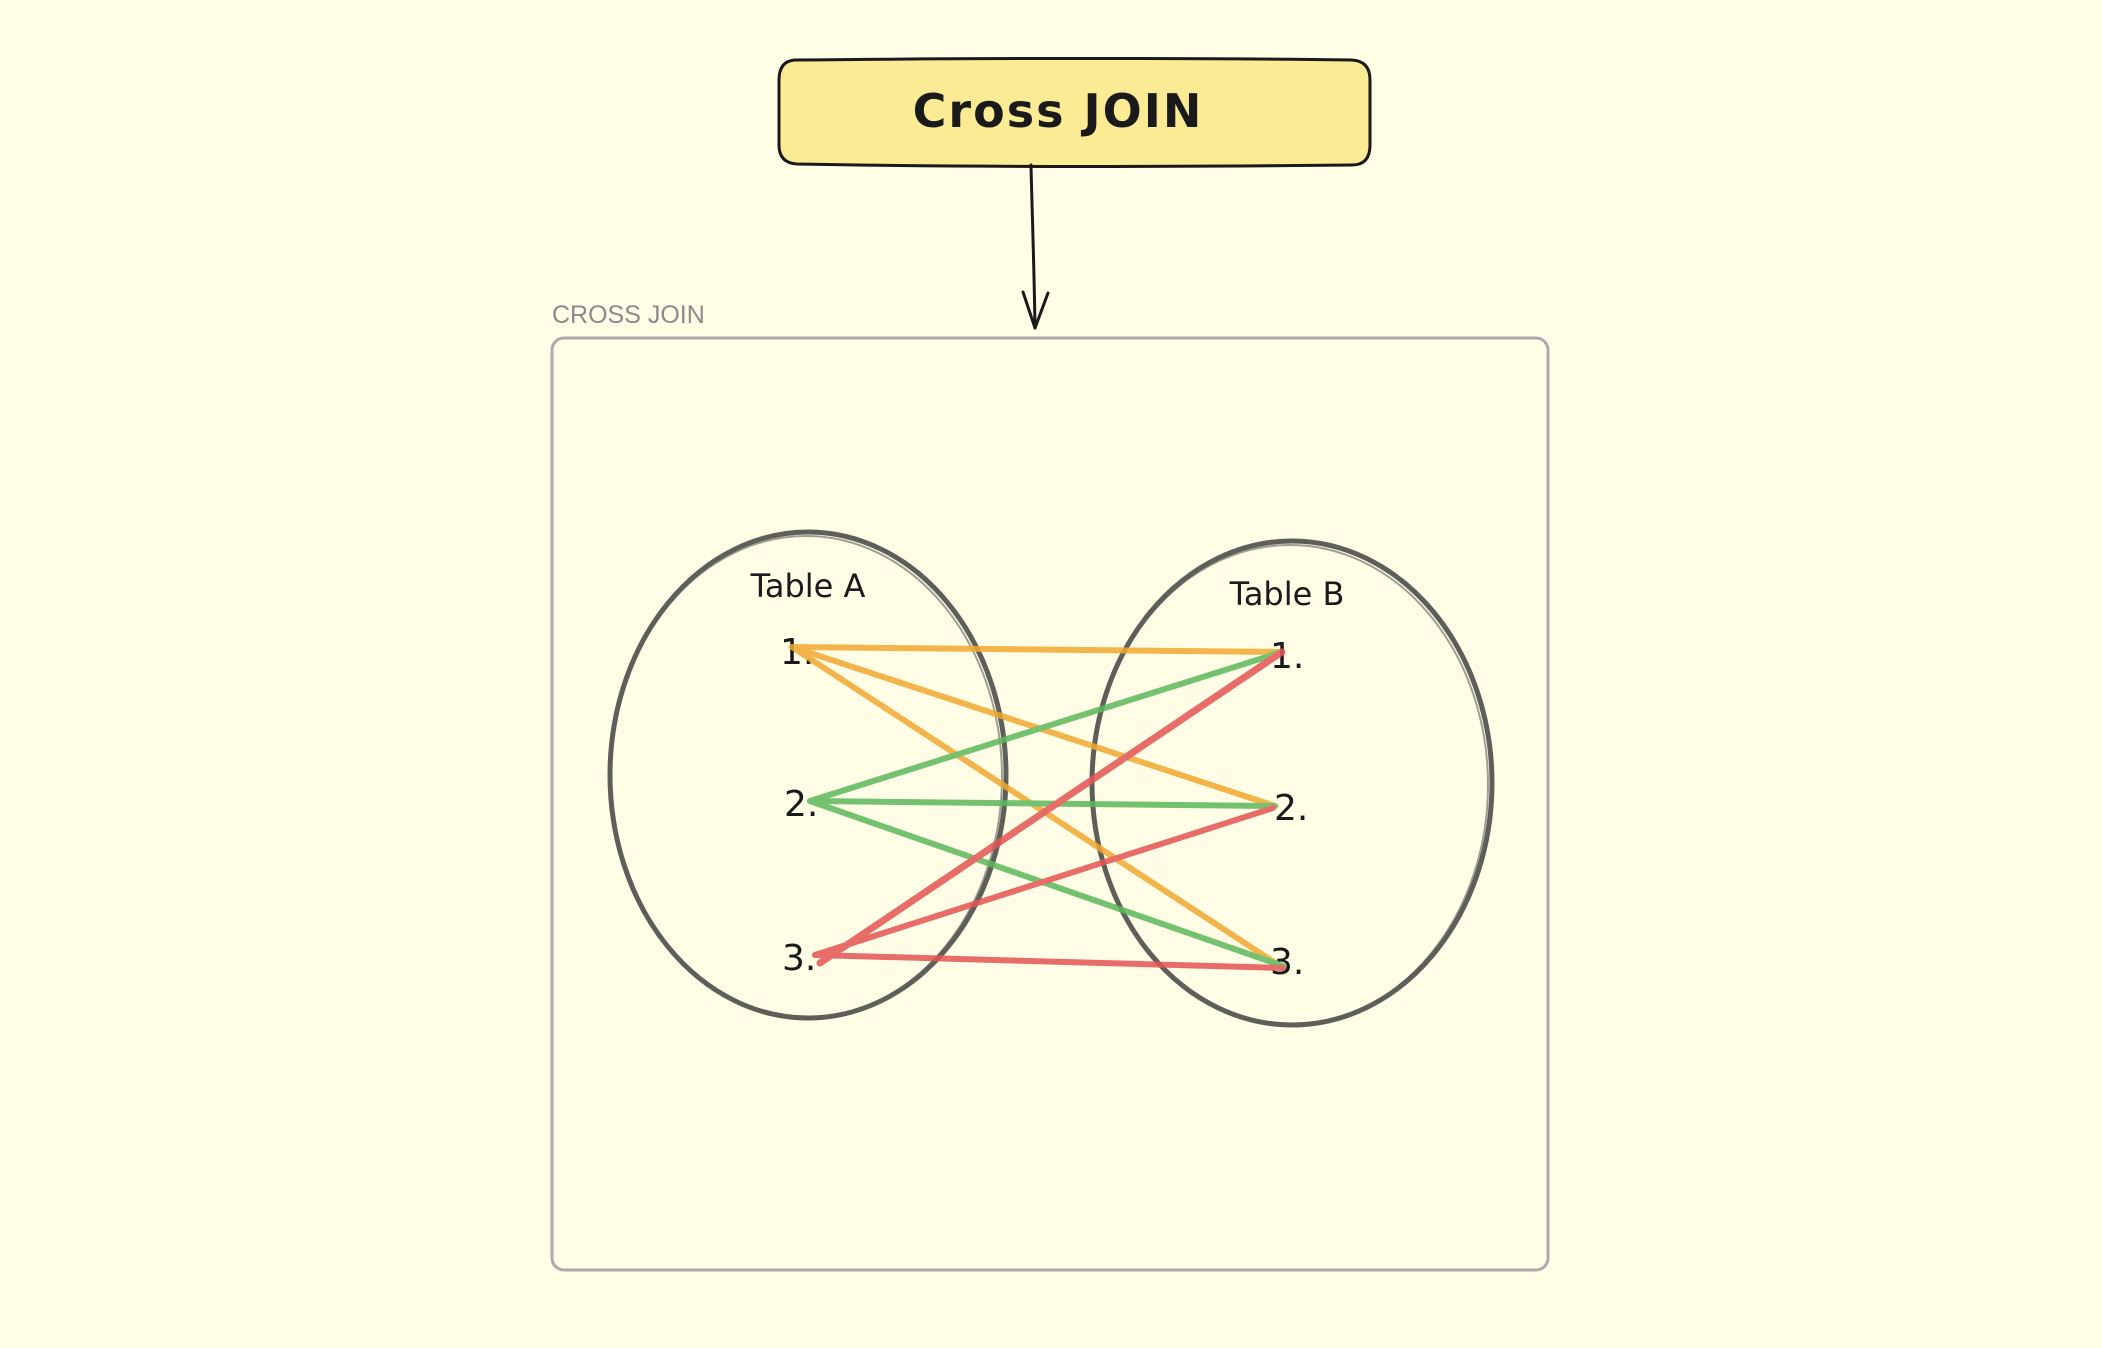 Image resolution: width=2102 pixels, height=1348 pixels. What do you see at coordinates (1036, 649) in the screenshot?
I see `connection-a1-b1` at bounding box center [1036, 649].